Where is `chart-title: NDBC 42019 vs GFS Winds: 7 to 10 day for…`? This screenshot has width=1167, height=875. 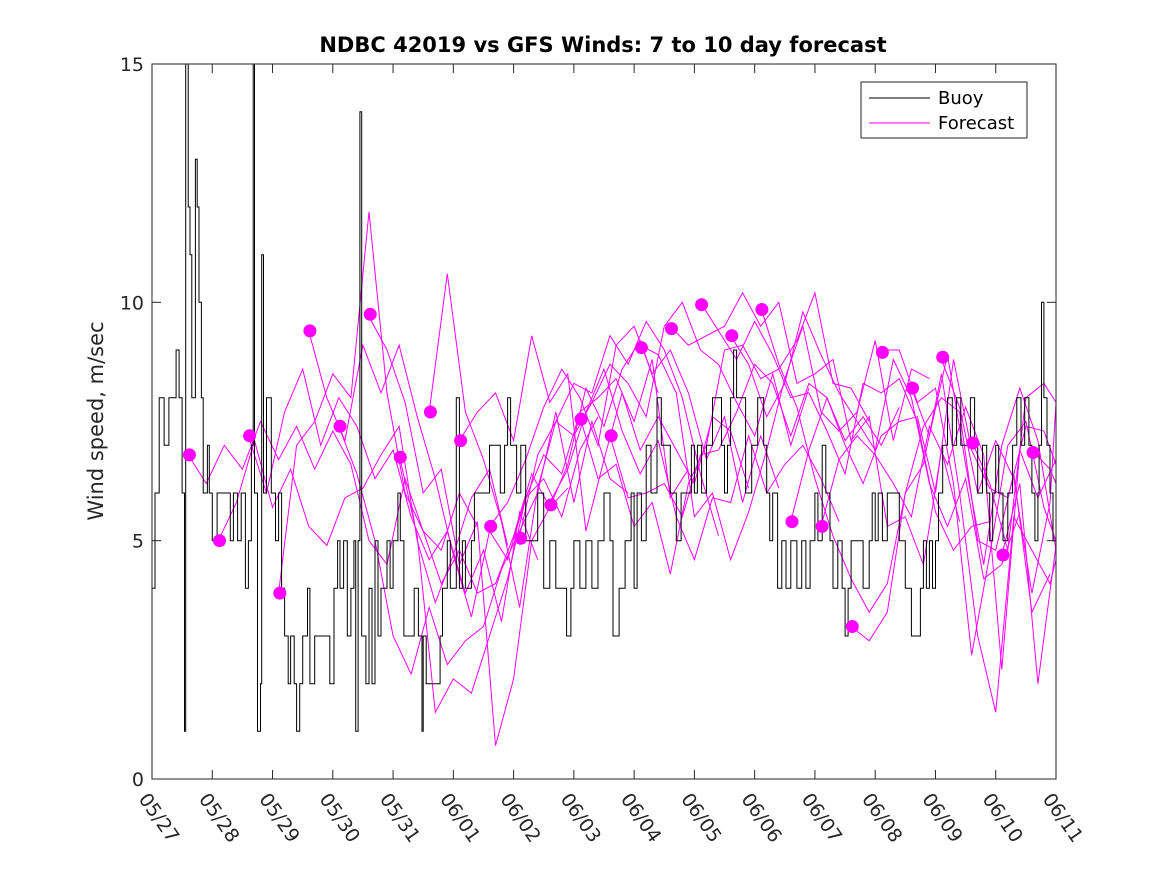
chart-title: NDBC 42019 vs GFS Winds: 7 to 10 day for… is located at coordinates (602, 45).